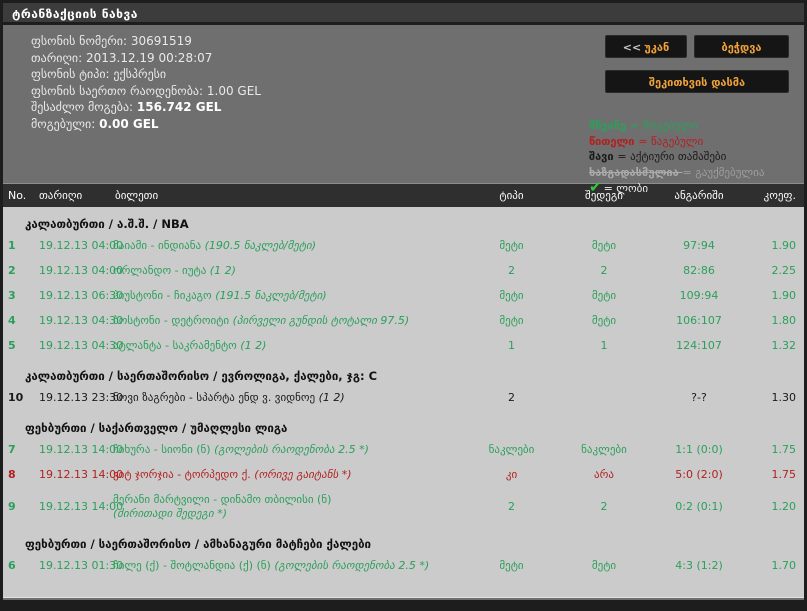  I want to click on bet-type-cell: ნაკლები, so click(511, 449).